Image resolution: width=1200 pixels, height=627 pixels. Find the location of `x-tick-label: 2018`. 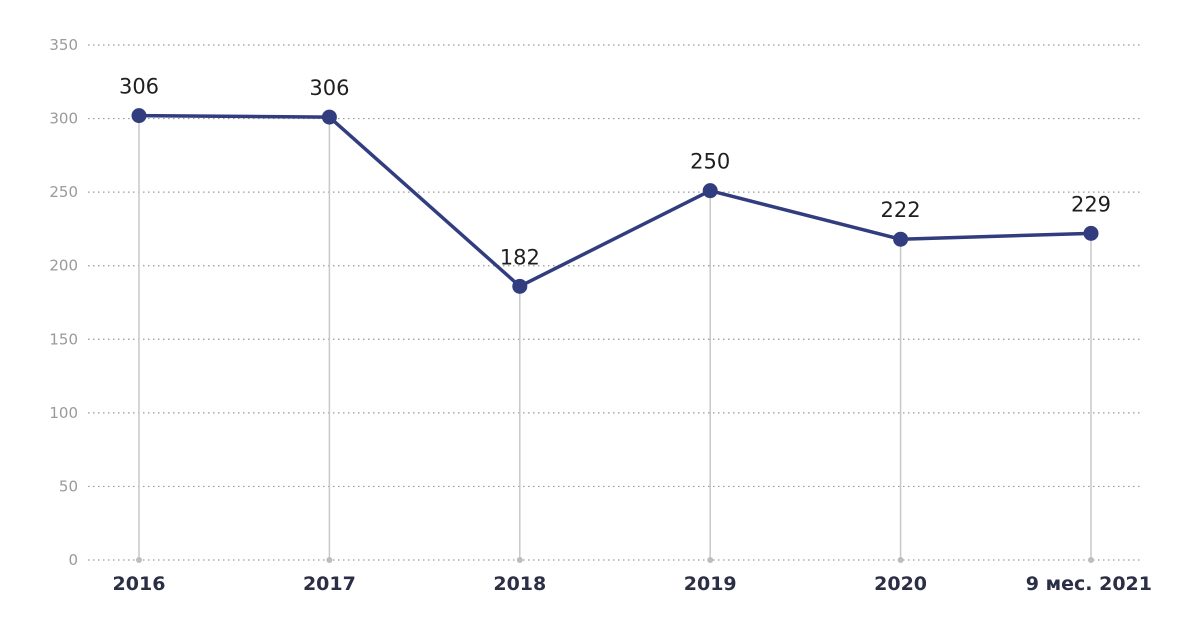

x-tick-label: 2018 is located at coordinates (519, 584).